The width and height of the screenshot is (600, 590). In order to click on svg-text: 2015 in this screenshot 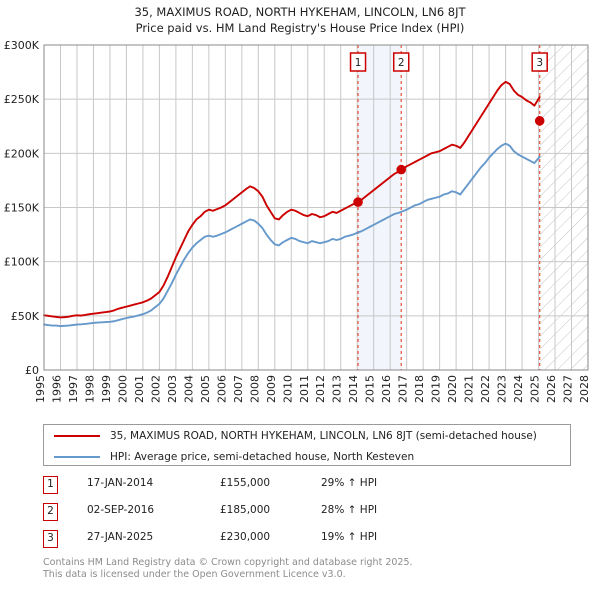, I will do `click(370, 389)`.